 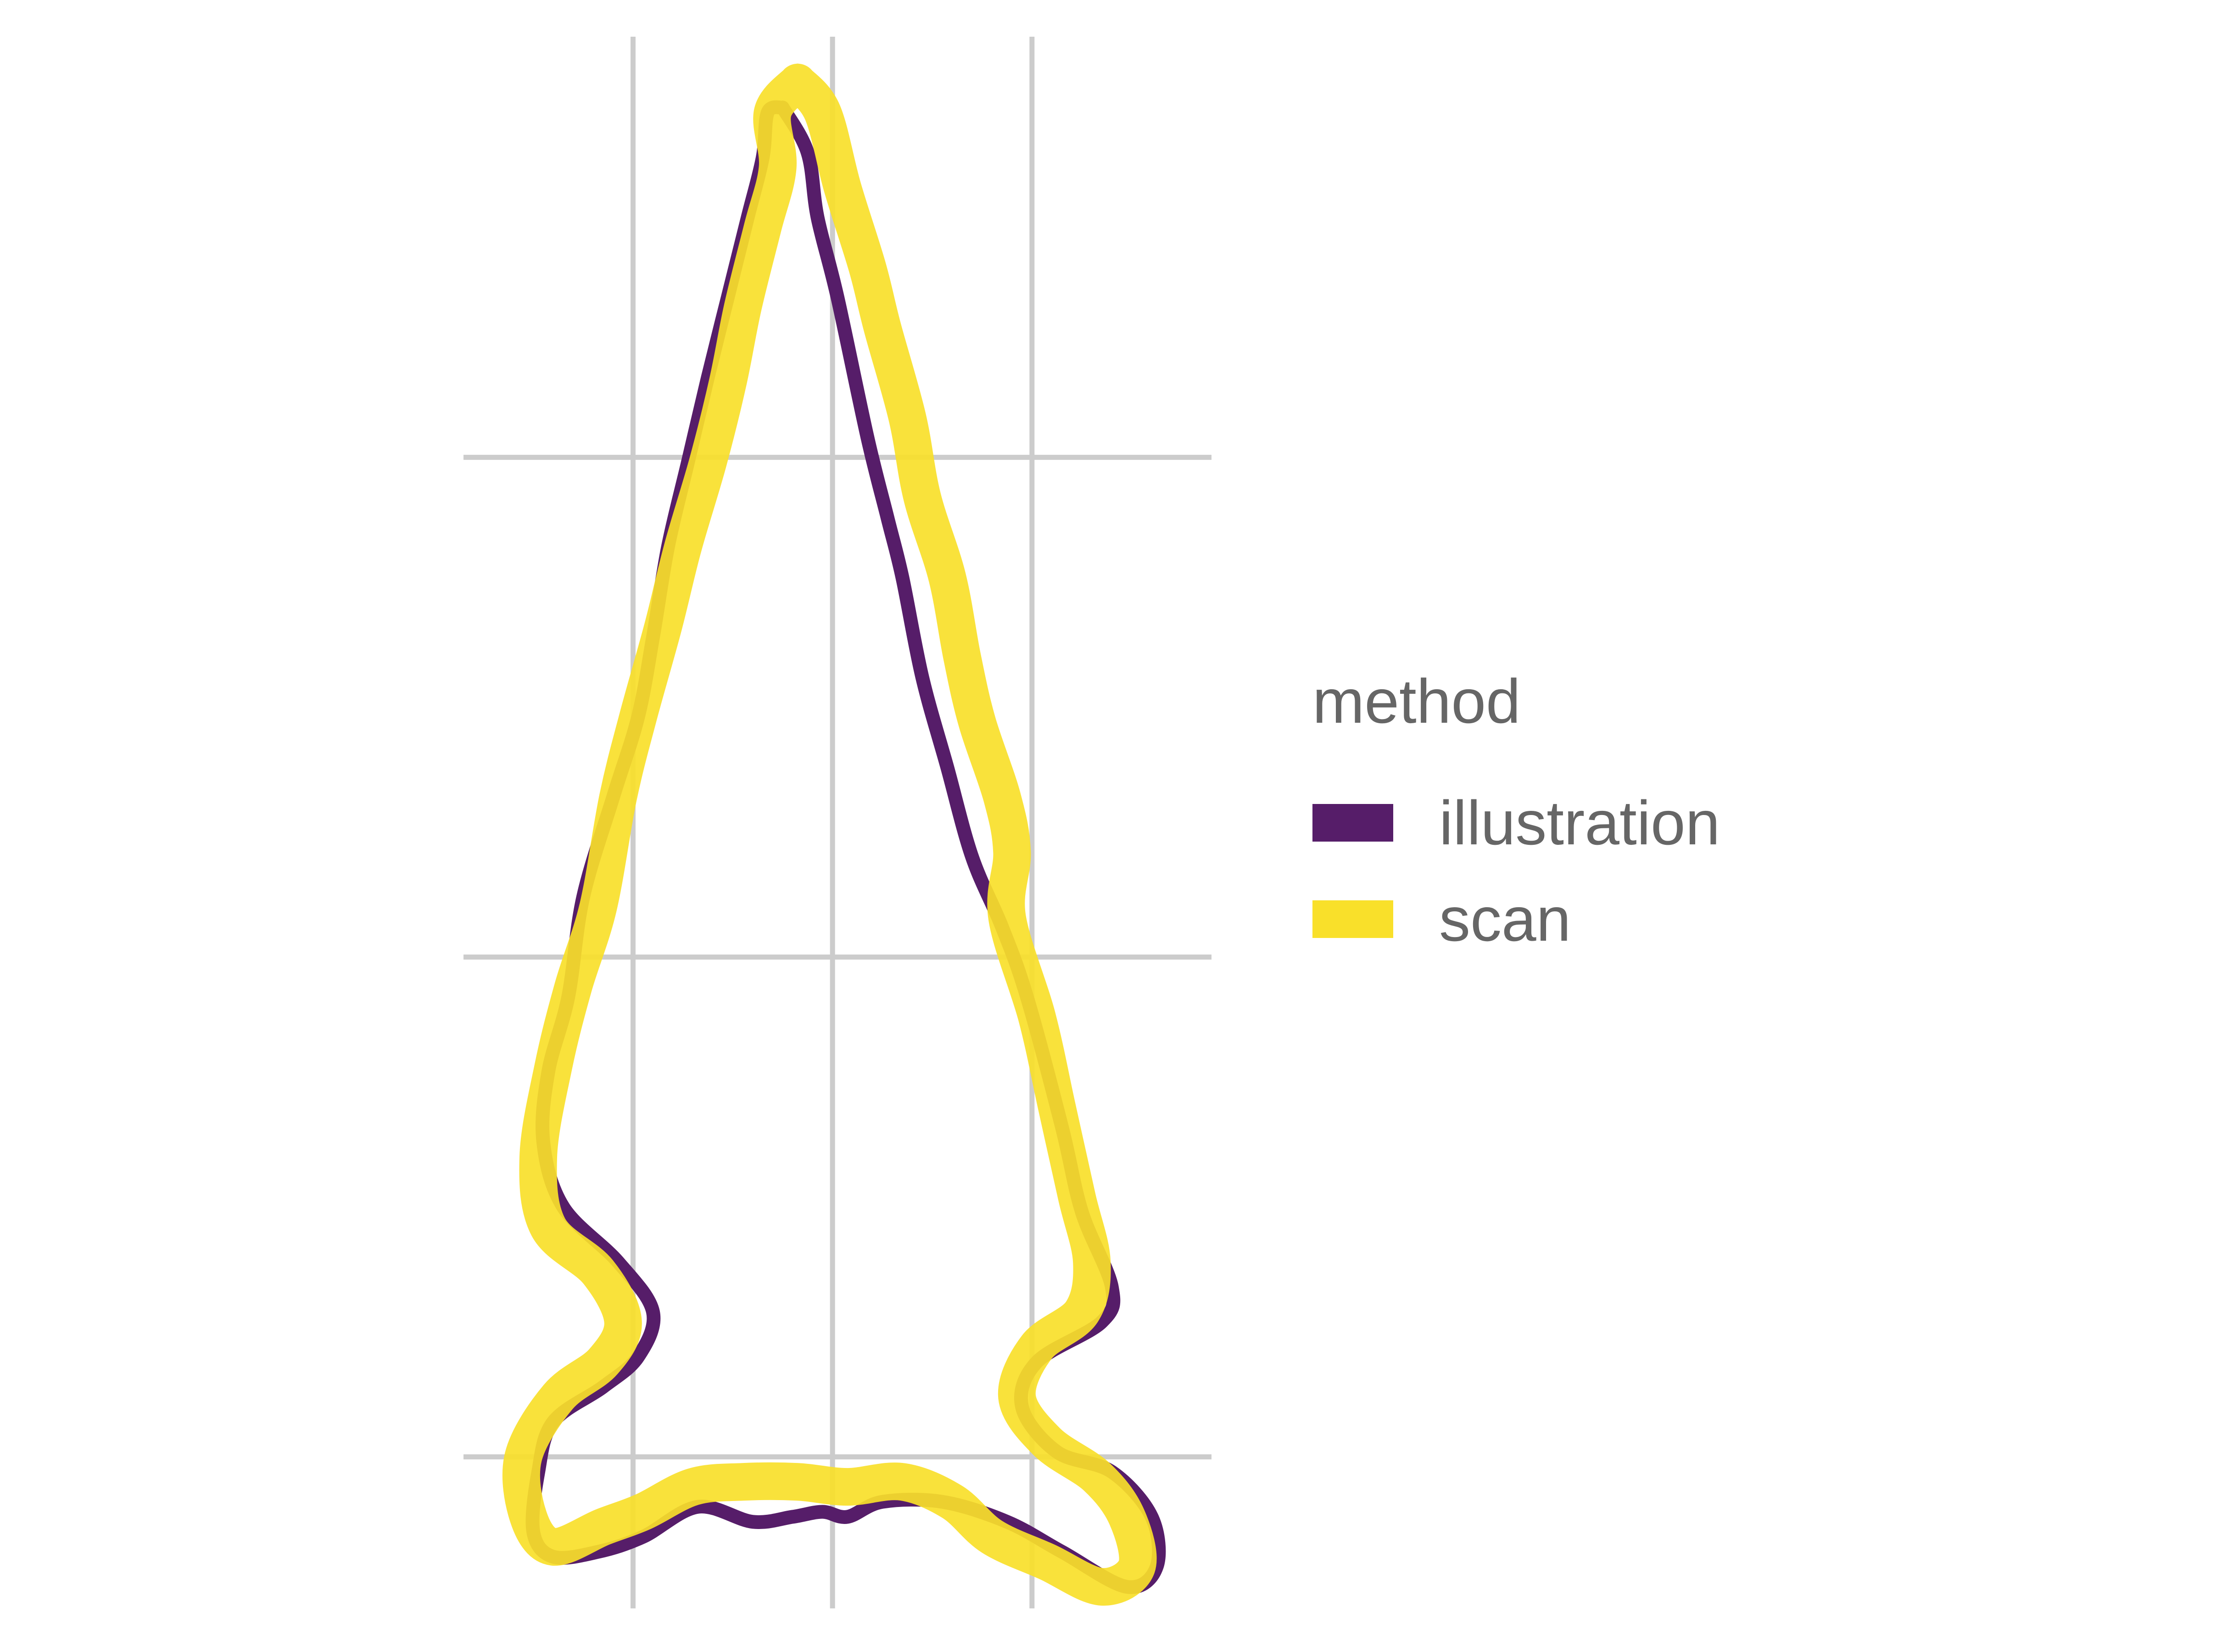 I want to click on legend-item-illustration: illustration, so click(x=1564, y=823).